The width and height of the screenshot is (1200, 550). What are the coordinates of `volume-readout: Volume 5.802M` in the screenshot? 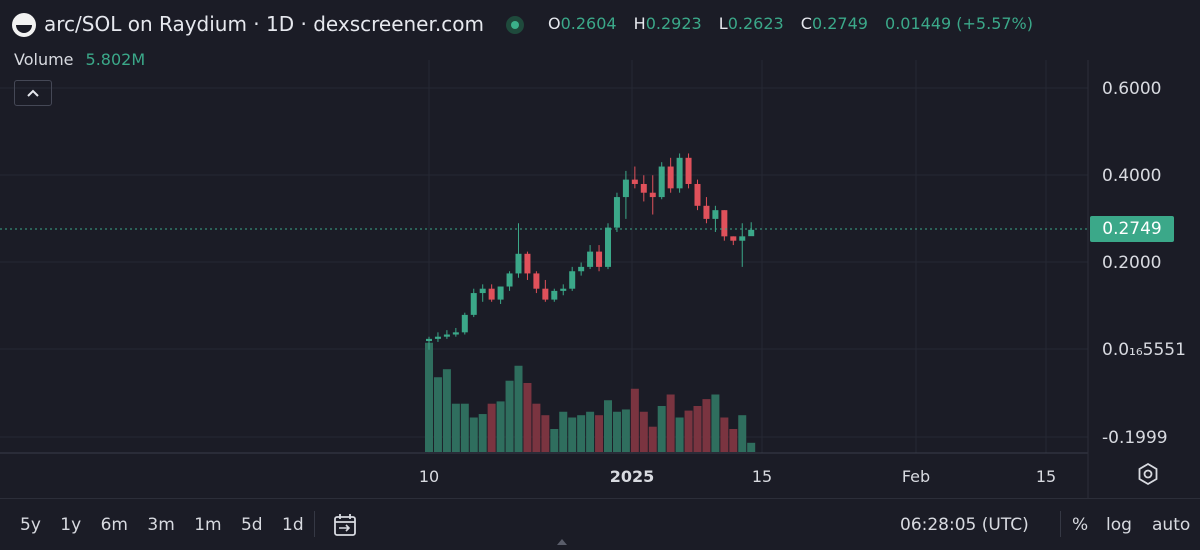 It's located at (79, 59).